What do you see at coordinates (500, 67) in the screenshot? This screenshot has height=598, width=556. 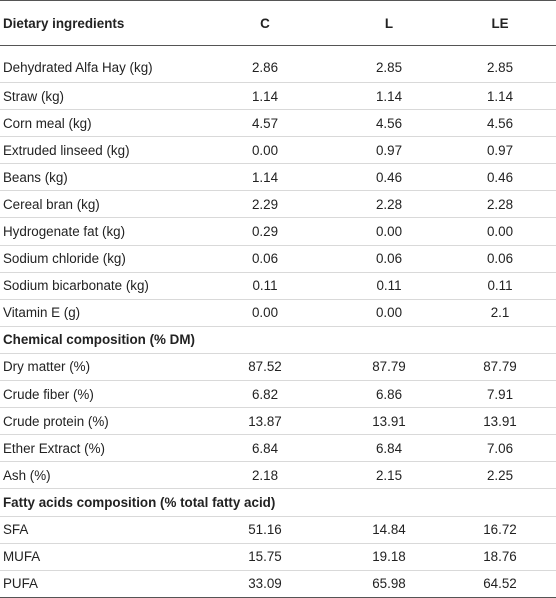 I see `cell-le: 2.85` at bounding box center [500, 67].